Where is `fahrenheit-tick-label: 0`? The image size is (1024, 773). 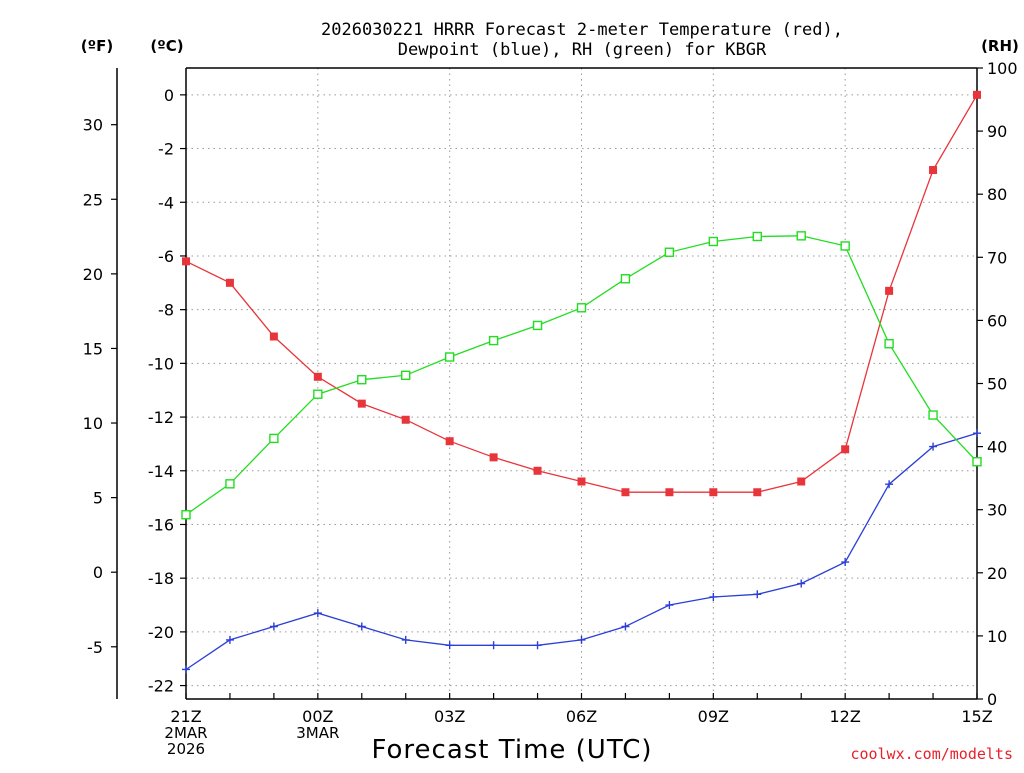
fahrenheit-tick-label: 0 is located at coordinates (98, 572).